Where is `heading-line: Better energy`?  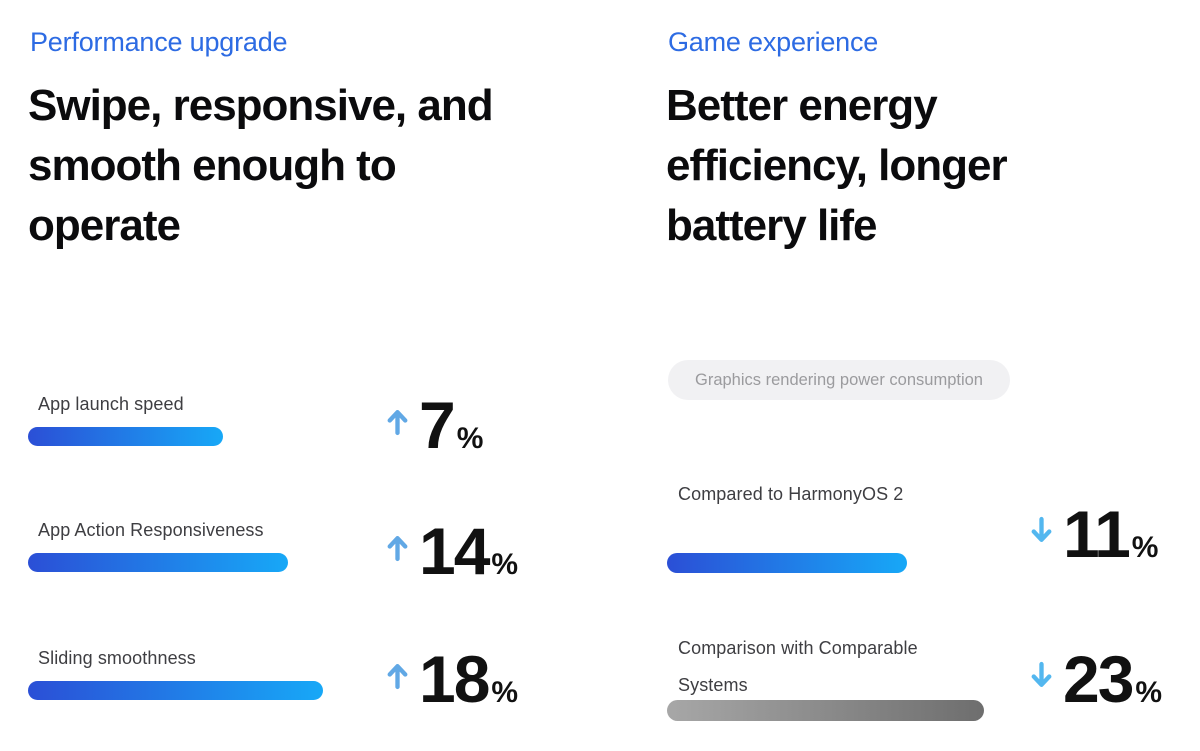
heading-line: Better energy is located at coordinates (802, 105).